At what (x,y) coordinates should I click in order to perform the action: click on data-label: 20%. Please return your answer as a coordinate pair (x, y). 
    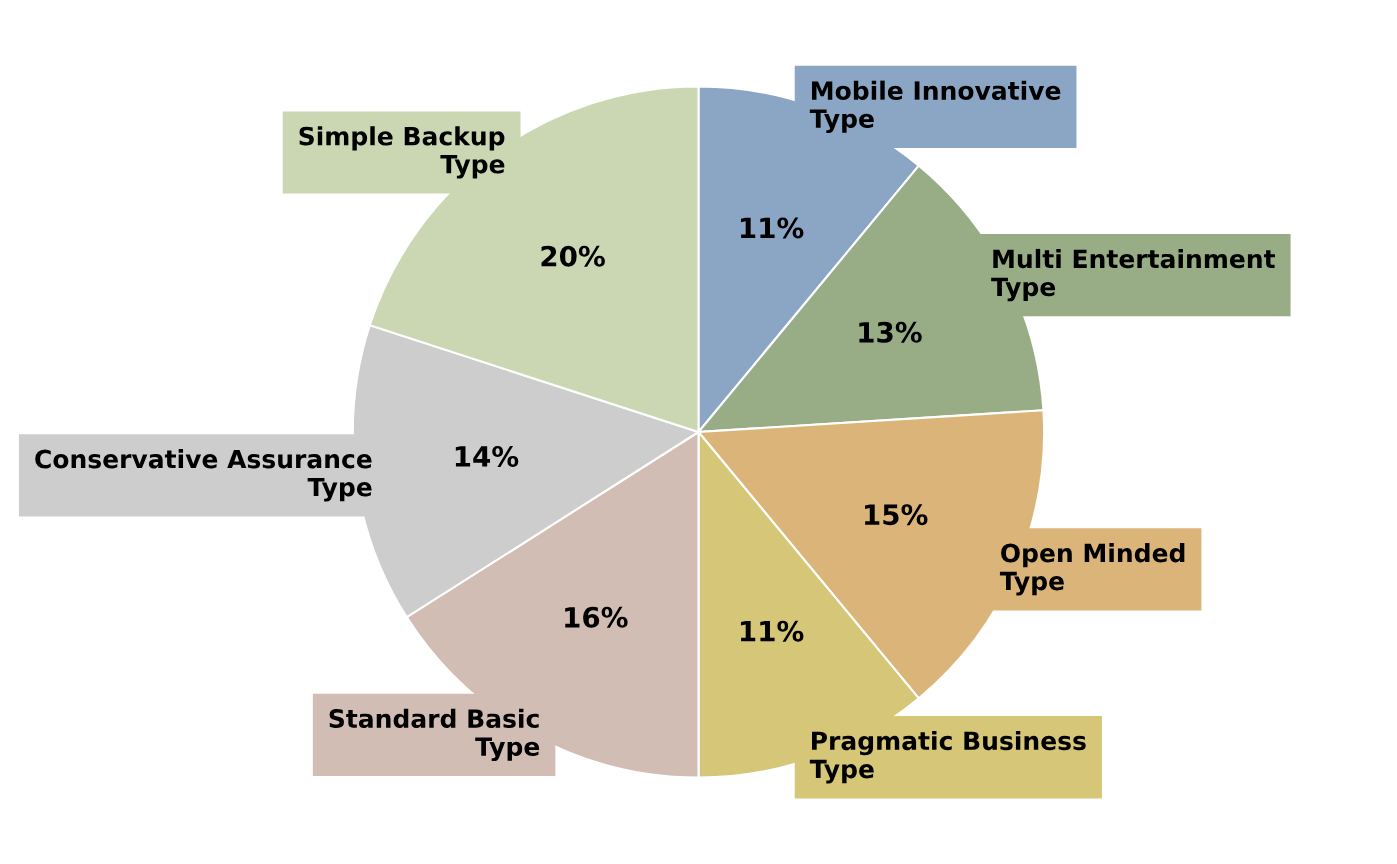
    Looking at the image, I should click on (573, 256).